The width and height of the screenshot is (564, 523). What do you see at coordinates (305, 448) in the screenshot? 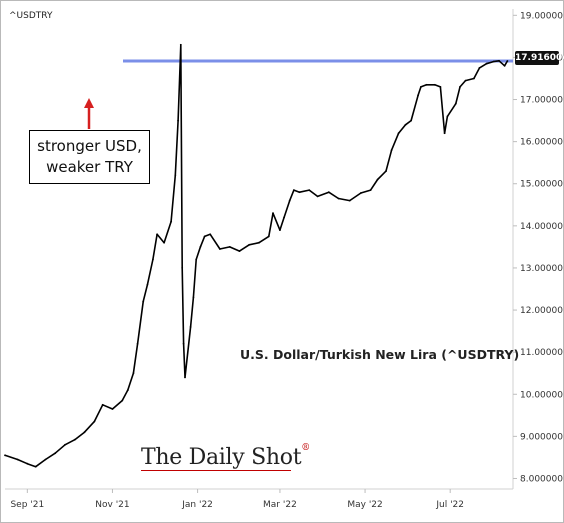
I see `watermark-registered-mark: ®` at bounding box center [305, 448].